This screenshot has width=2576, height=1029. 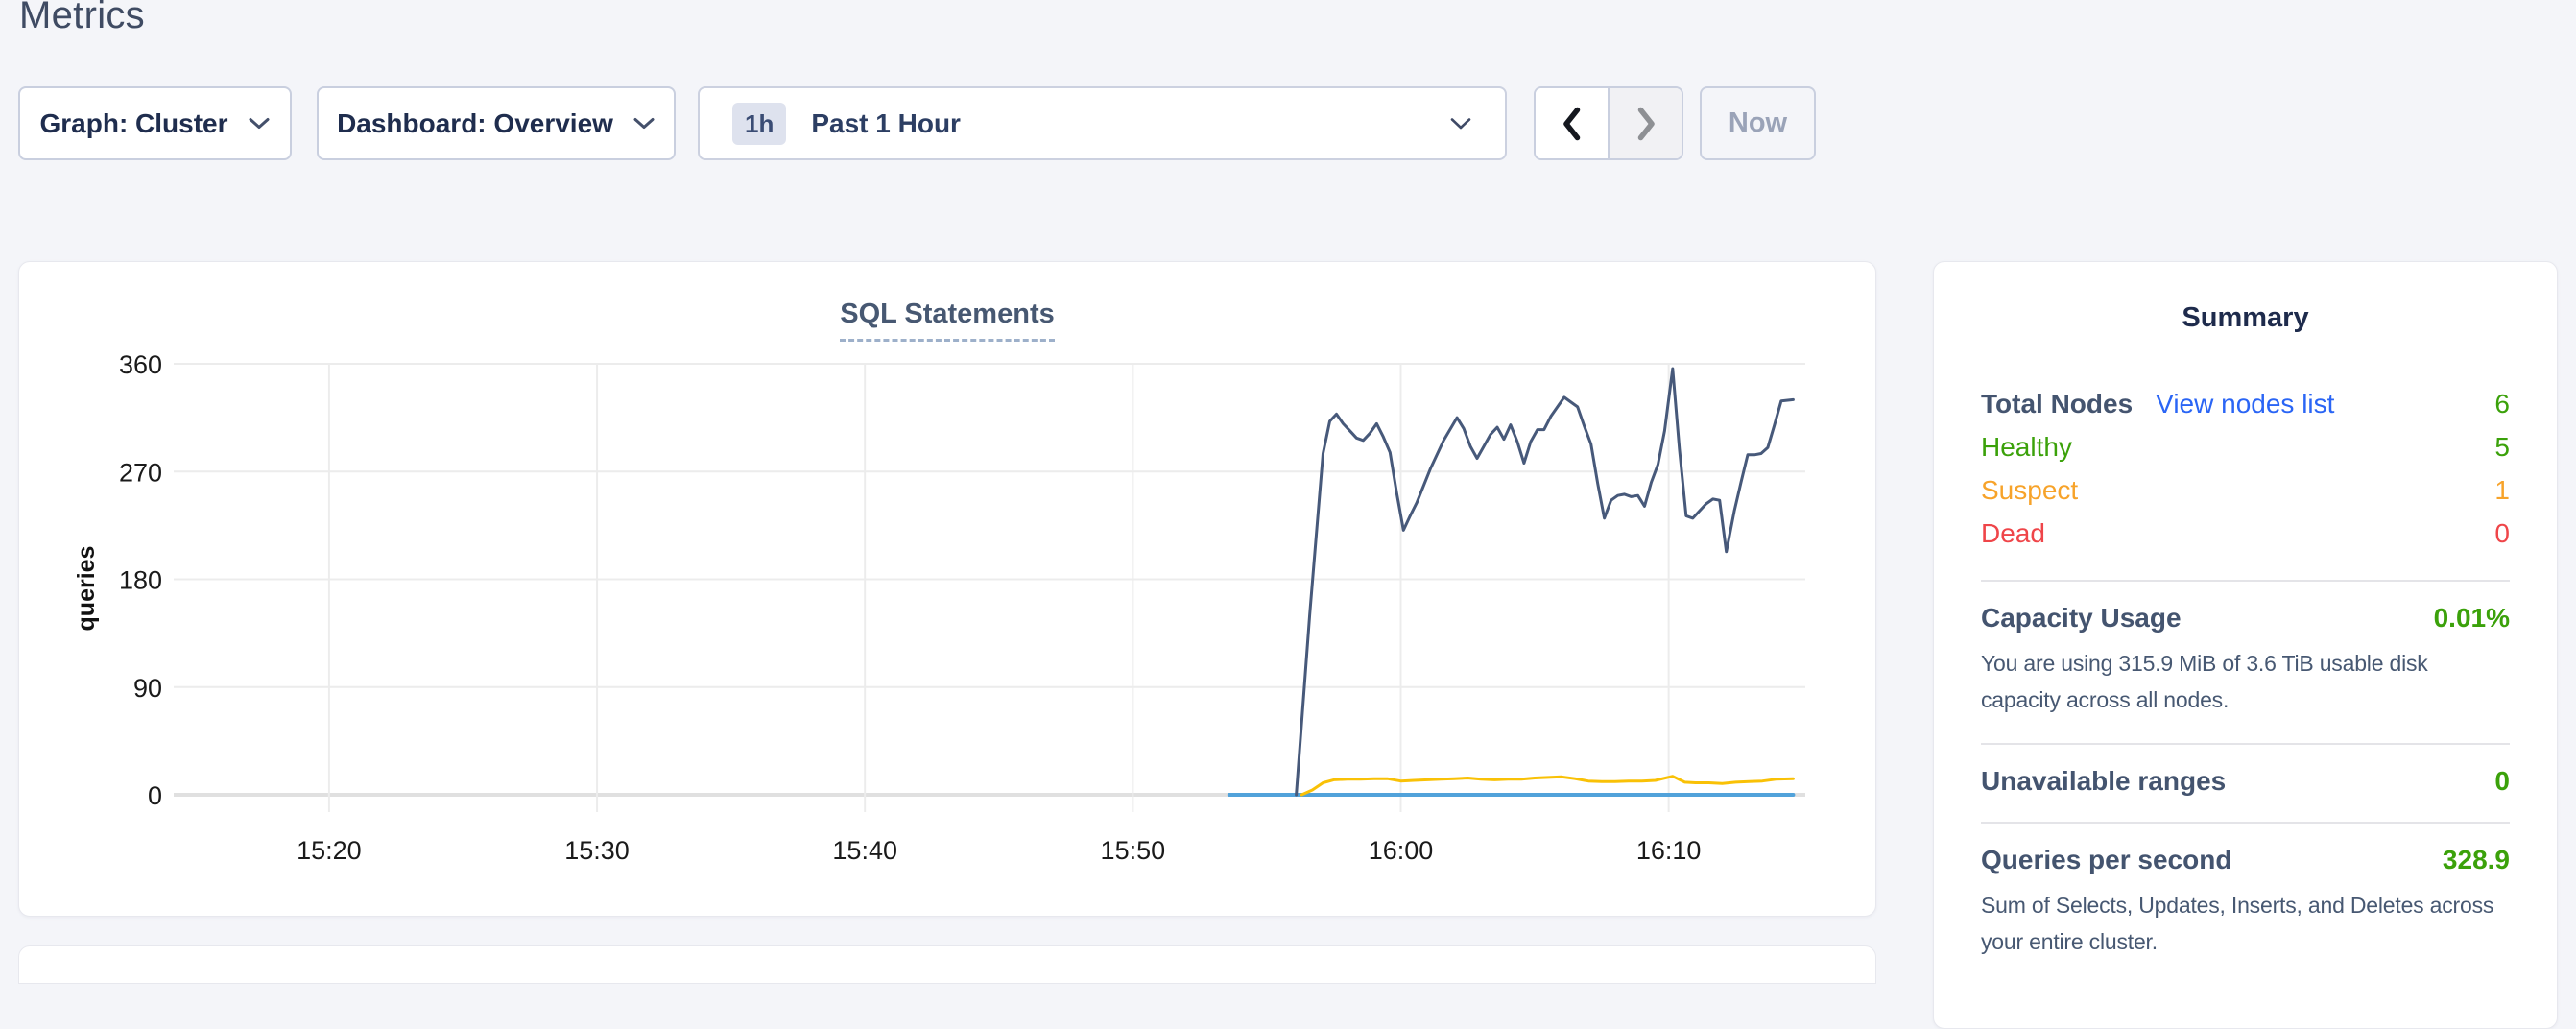 What do you see at coordinates (155, 795) in the screenshot?
I see `y-tick-label: 0` at bounding box center [155, 795].